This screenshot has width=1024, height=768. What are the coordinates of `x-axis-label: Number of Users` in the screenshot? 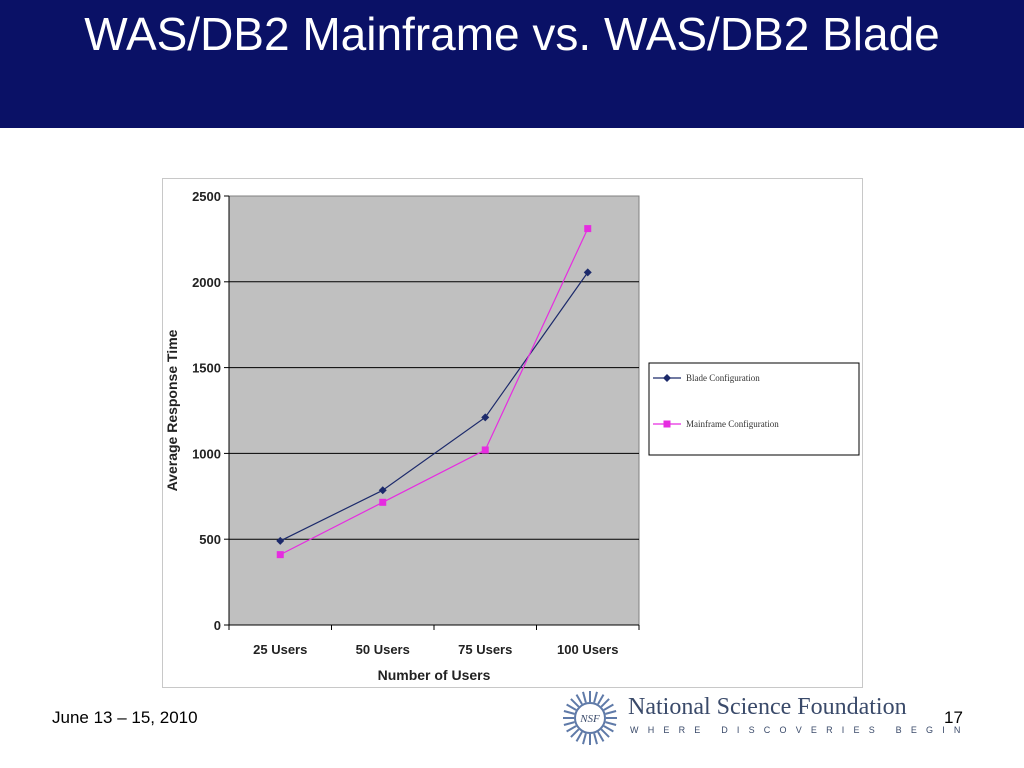 It's located at (434, 675).